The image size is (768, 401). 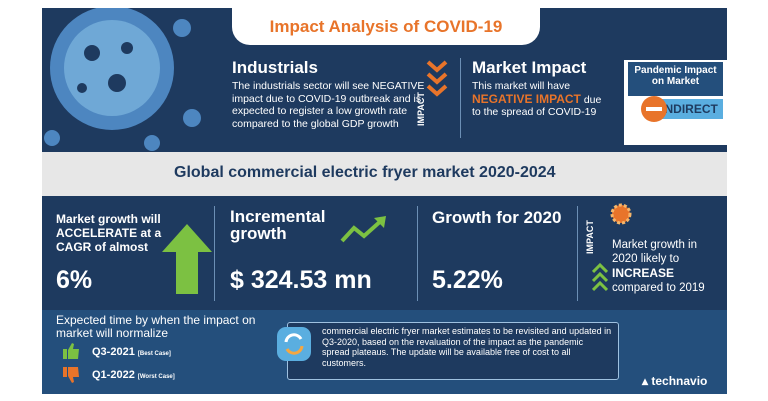 What do you see at coordinates (74, 280) in the screenshot?
I see `stat-value: 6%` at bounding box center [74, 280].